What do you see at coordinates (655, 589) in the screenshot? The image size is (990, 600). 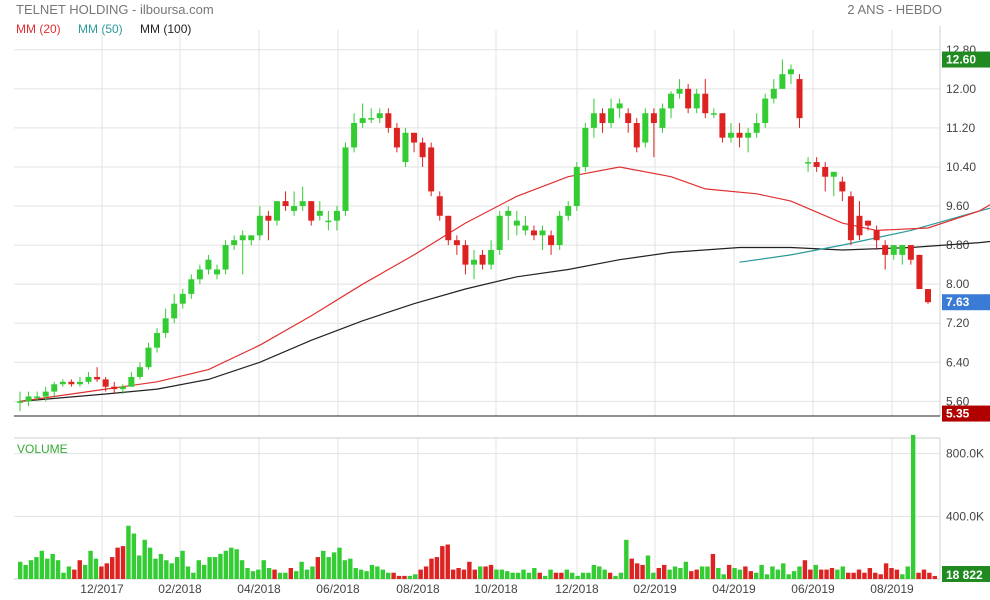 I see `x-tick-label: 02/2019` at bounding box center [655, 589].